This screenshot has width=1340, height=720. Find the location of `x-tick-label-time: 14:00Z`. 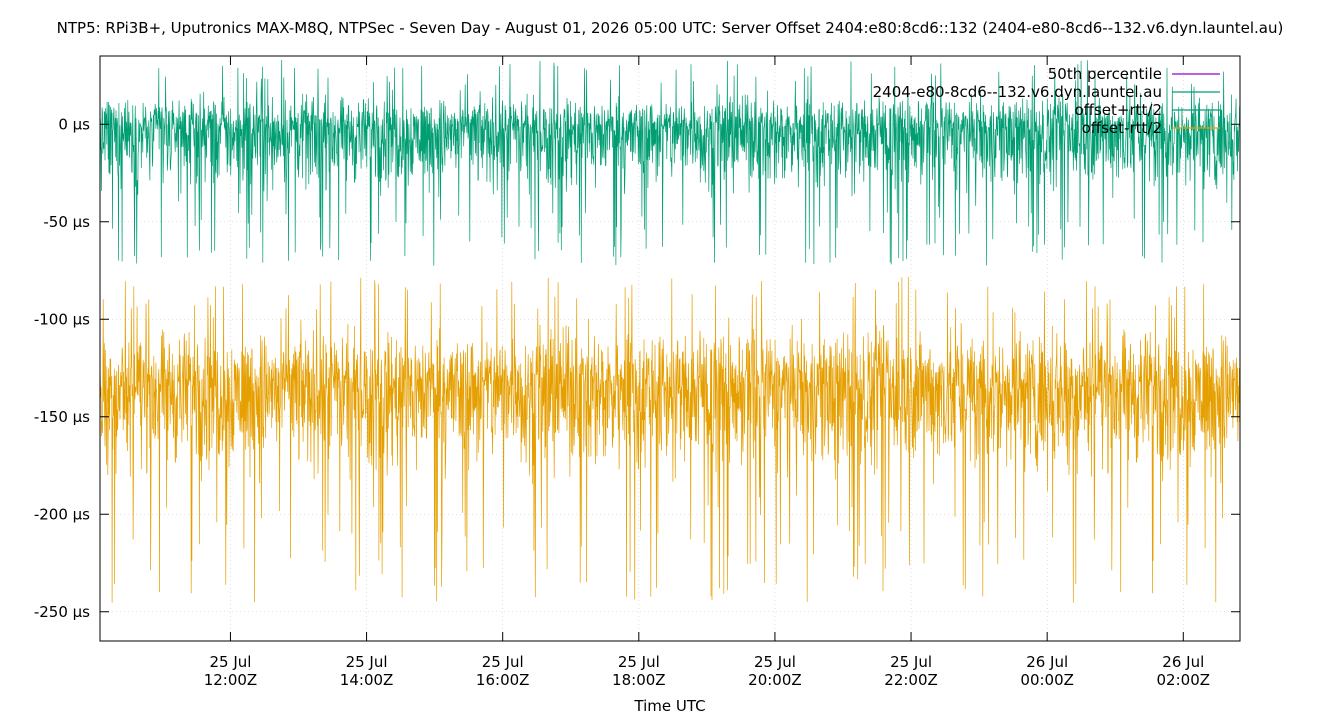

x-tick-label-time: 14:00Z is located at coordinates (367, 680).